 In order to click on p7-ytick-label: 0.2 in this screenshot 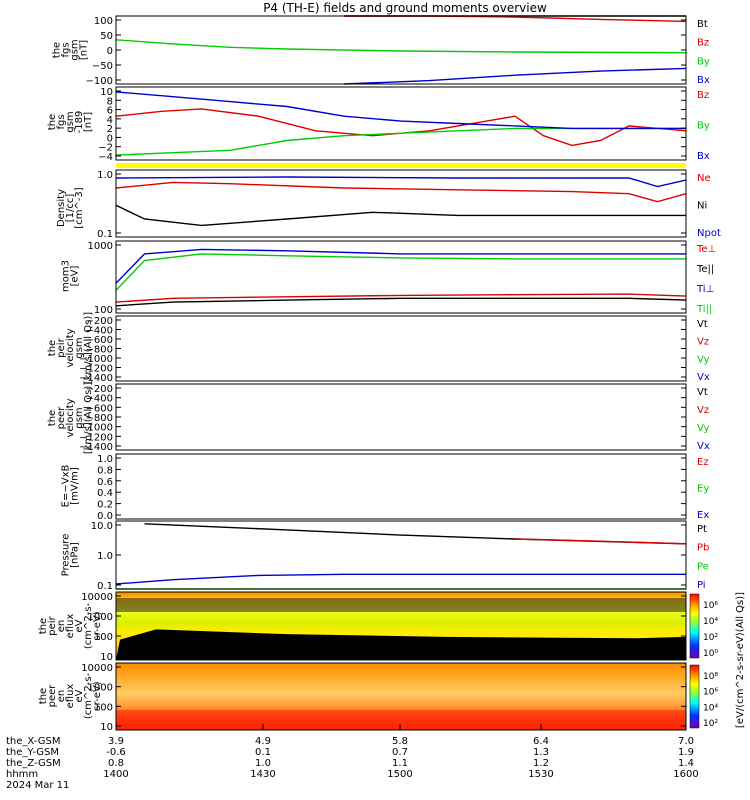, I will do `click(105, 505)`.